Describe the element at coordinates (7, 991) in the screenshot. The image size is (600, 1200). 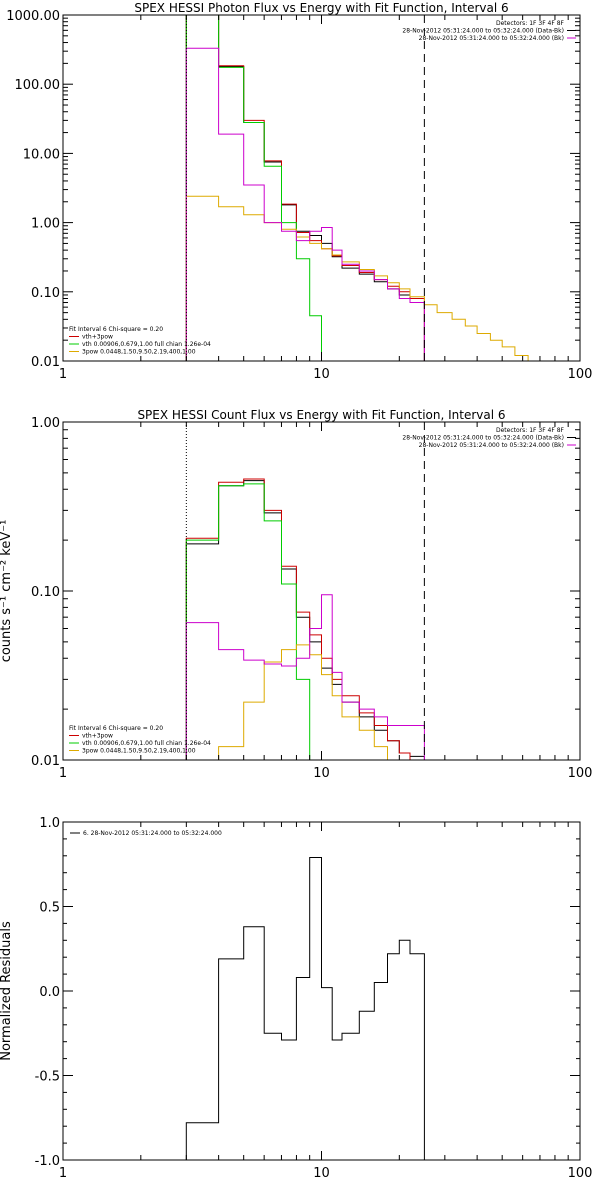
I see `y-axis-label: Normalized Residuals` at that location.